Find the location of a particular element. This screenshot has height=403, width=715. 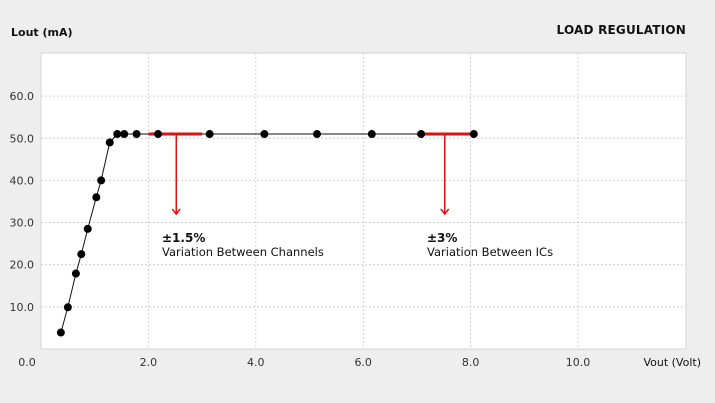

y-tick-label: 20.0 is located at coordinates (22, 265).